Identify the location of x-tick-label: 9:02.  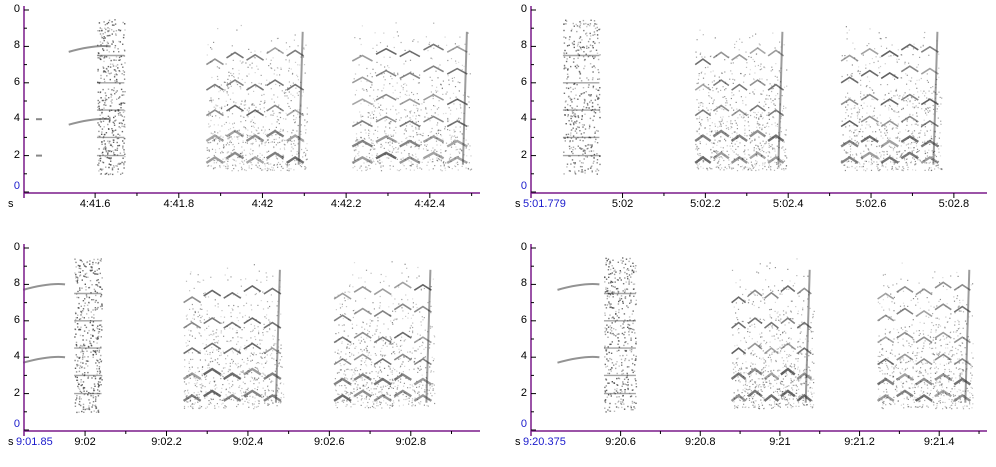
(84, 442).